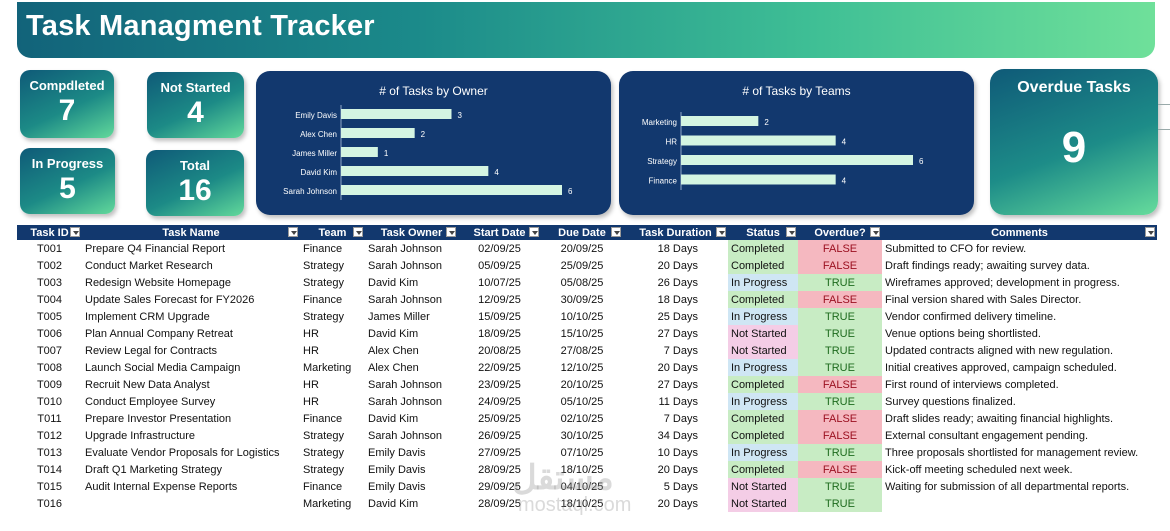 The width and height of the screenshot is (1170, 531). I want to click on due-date-cell: 04/10/25, so click(582, 486).